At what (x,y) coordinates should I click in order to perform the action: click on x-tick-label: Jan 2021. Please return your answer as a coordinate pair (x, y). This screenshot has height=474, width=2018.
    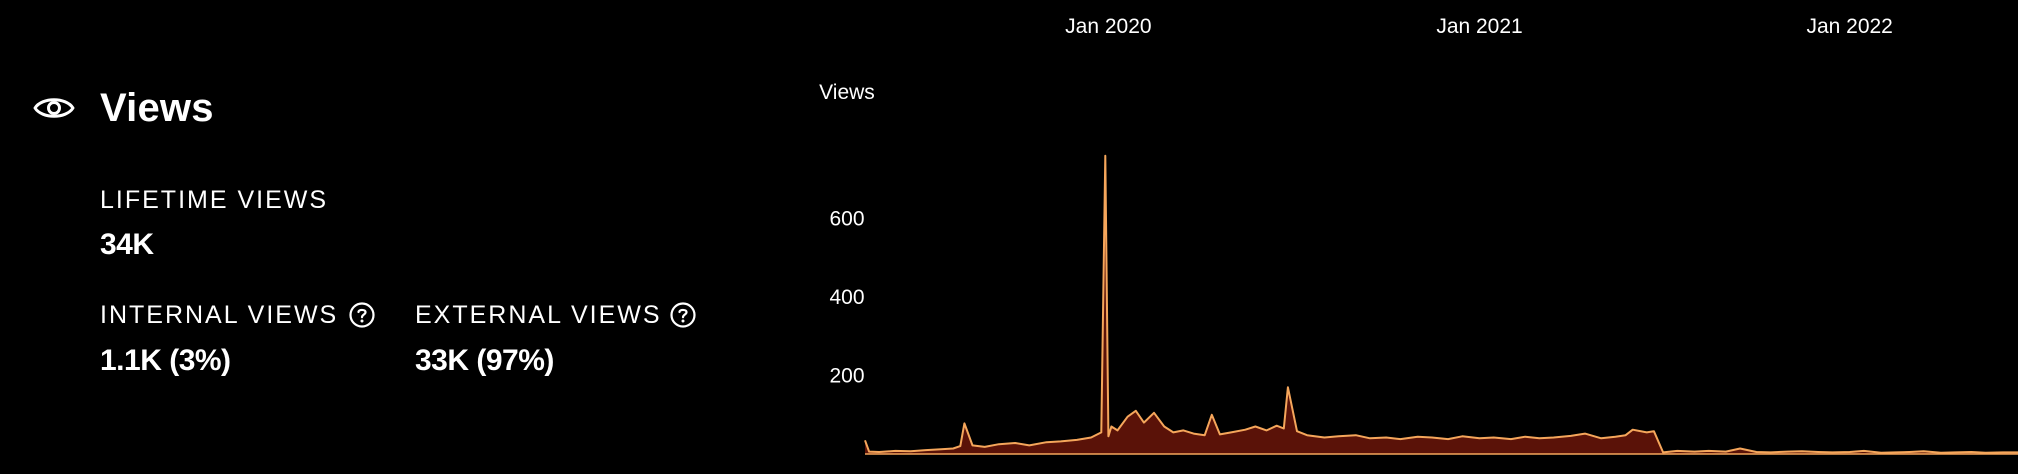
    Looking at the image, I should click on (1479, 26).